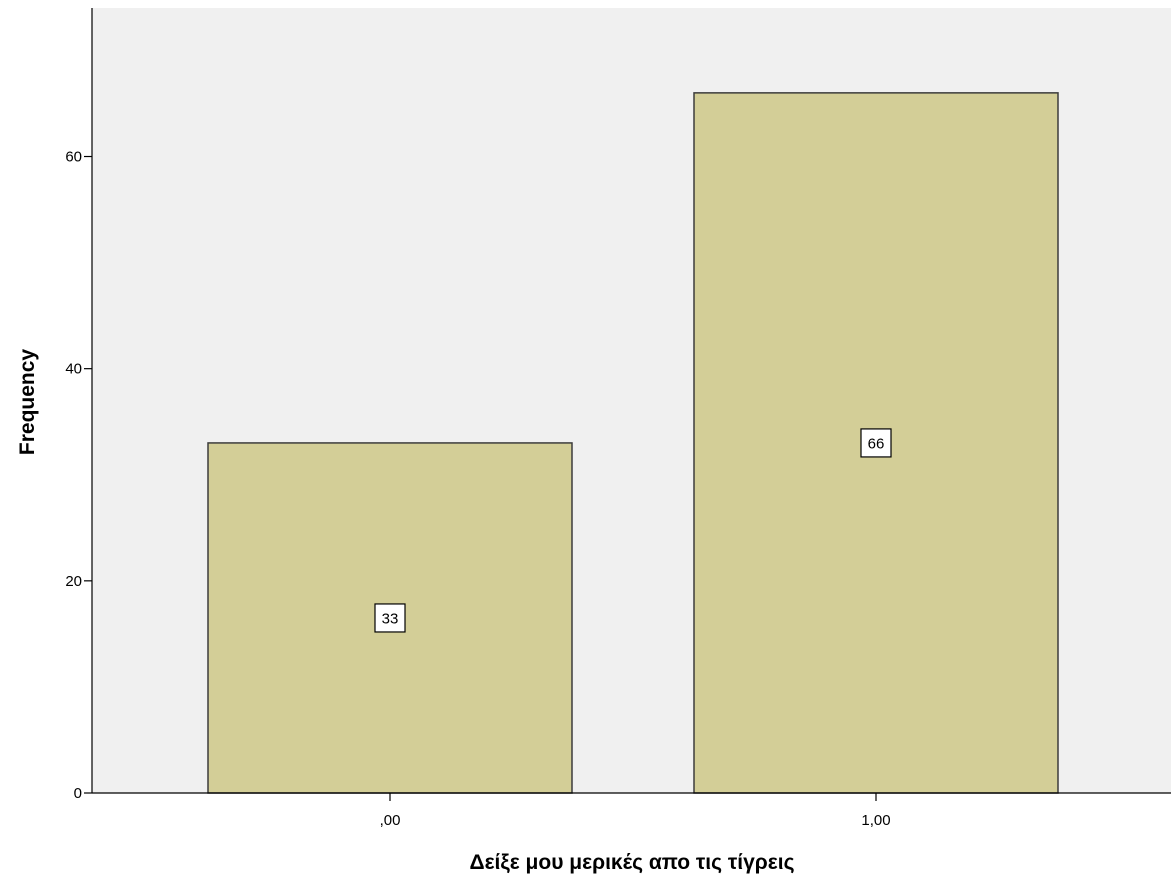 The height and width of the screenshot is (889, 1171). I want to click on y-axis: 0 20 40 60, so click(79, 405).